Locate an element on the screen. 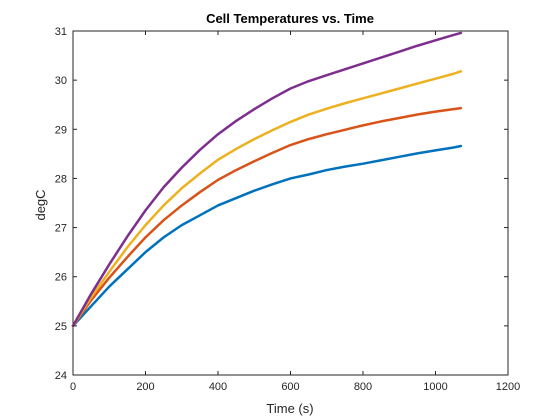 This screenshot has width=560, height=420. chart-title: Cell Temperatures vs. Time is located at coordinates (290, 18).